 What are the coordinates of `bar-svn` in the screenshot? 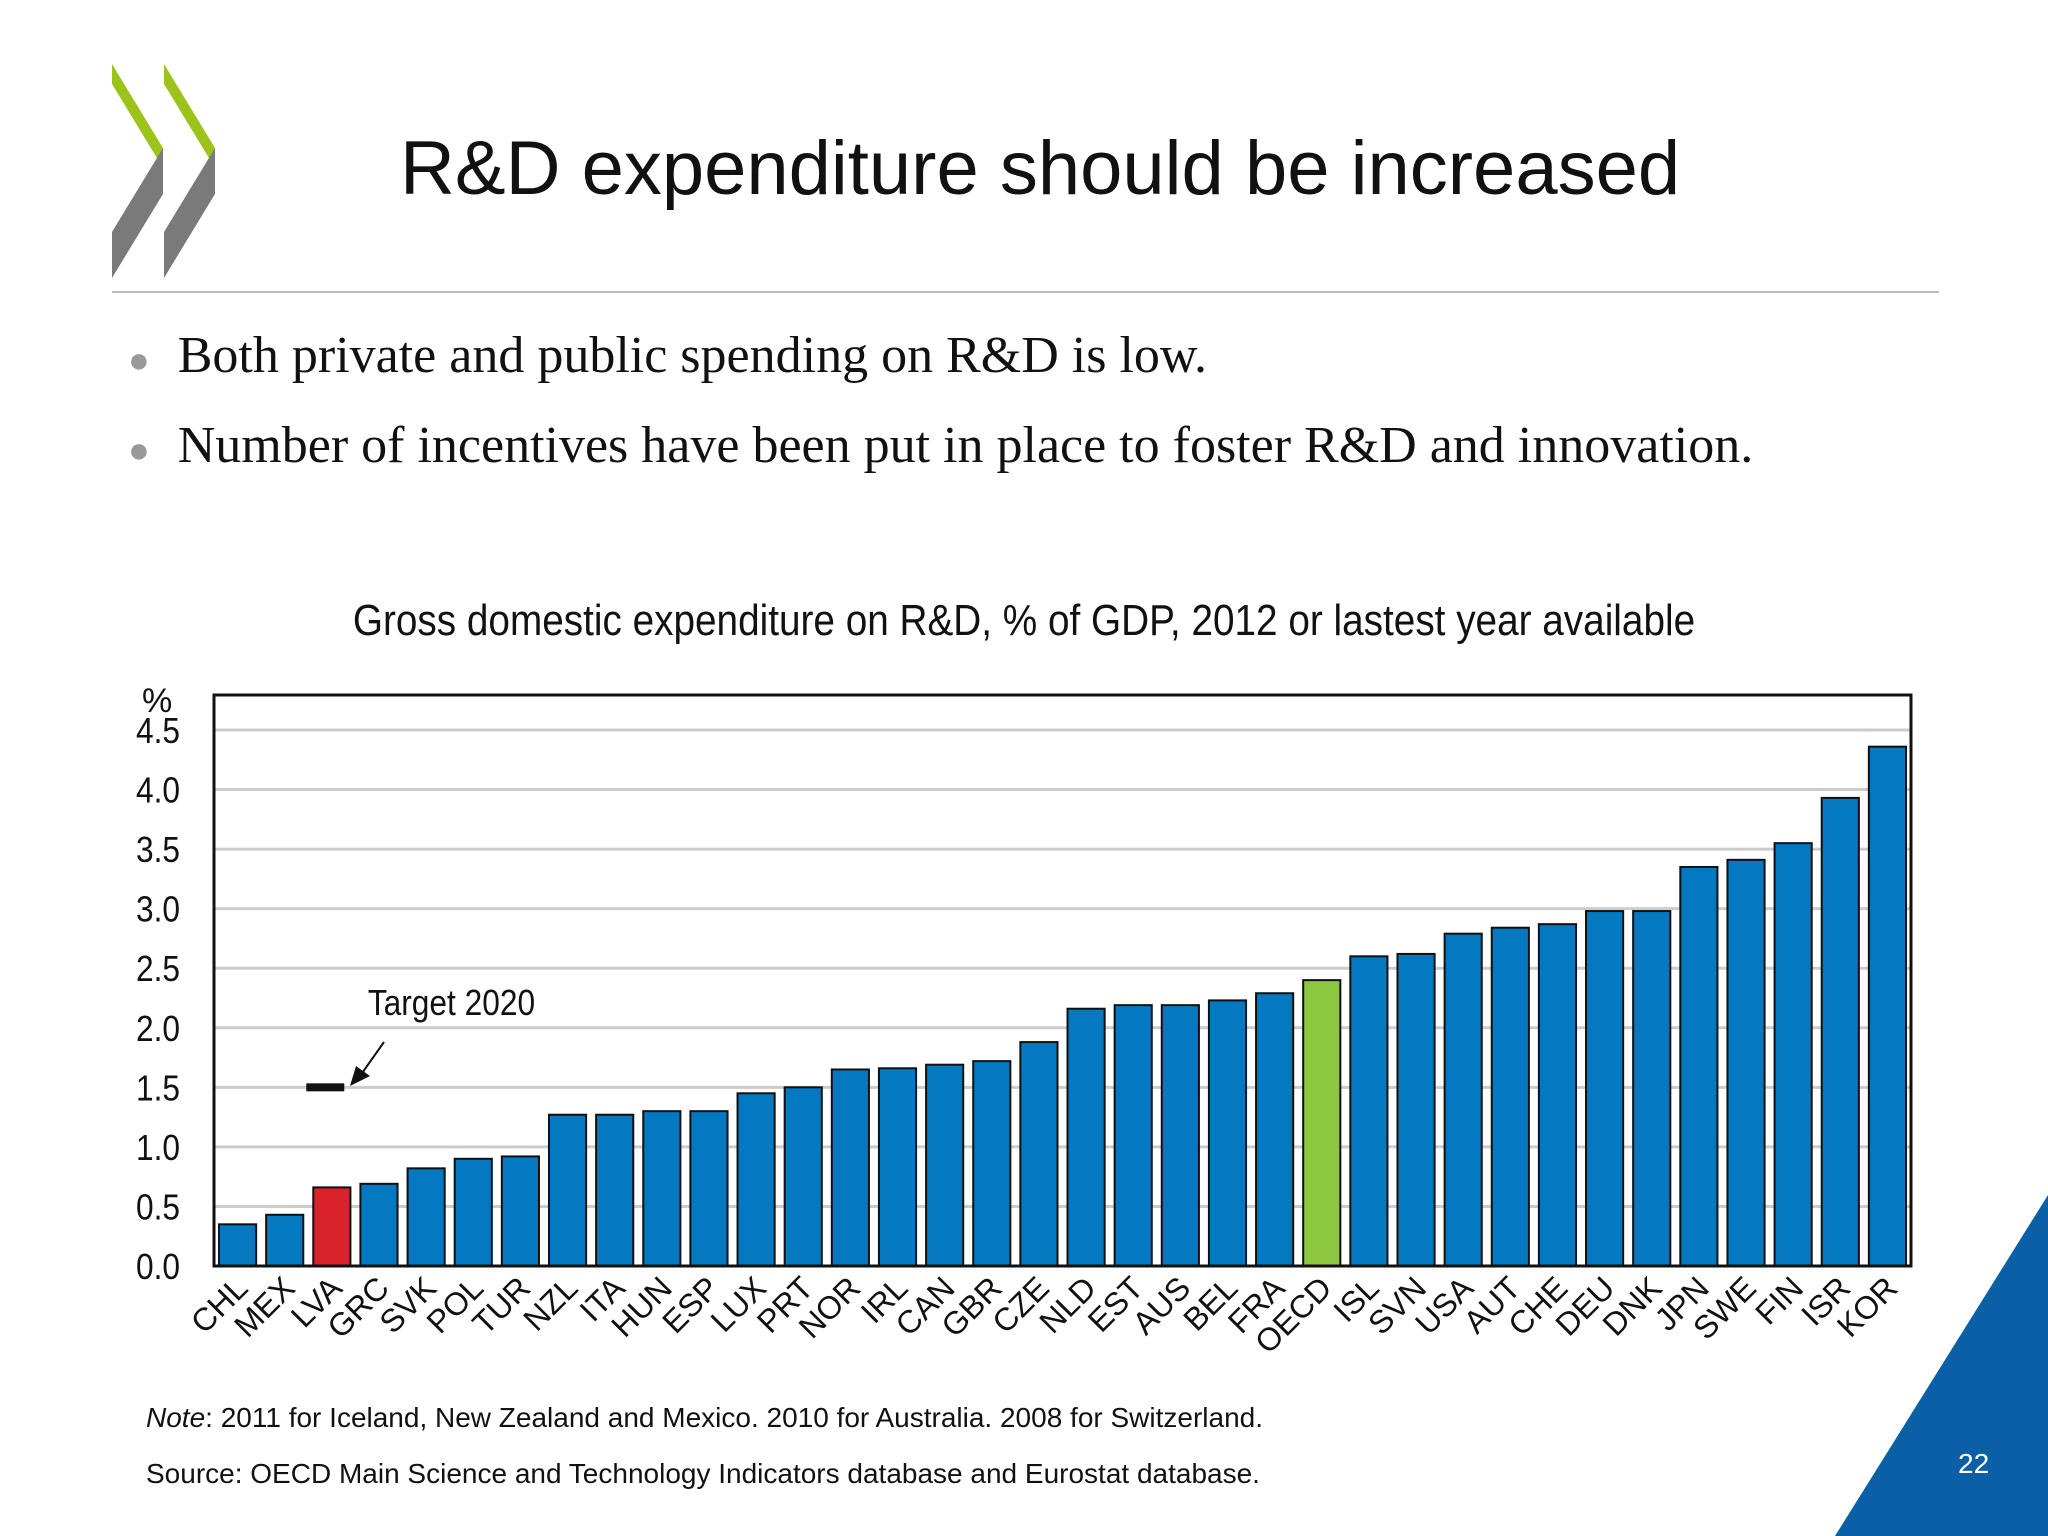 It's located at (1416, 1109).